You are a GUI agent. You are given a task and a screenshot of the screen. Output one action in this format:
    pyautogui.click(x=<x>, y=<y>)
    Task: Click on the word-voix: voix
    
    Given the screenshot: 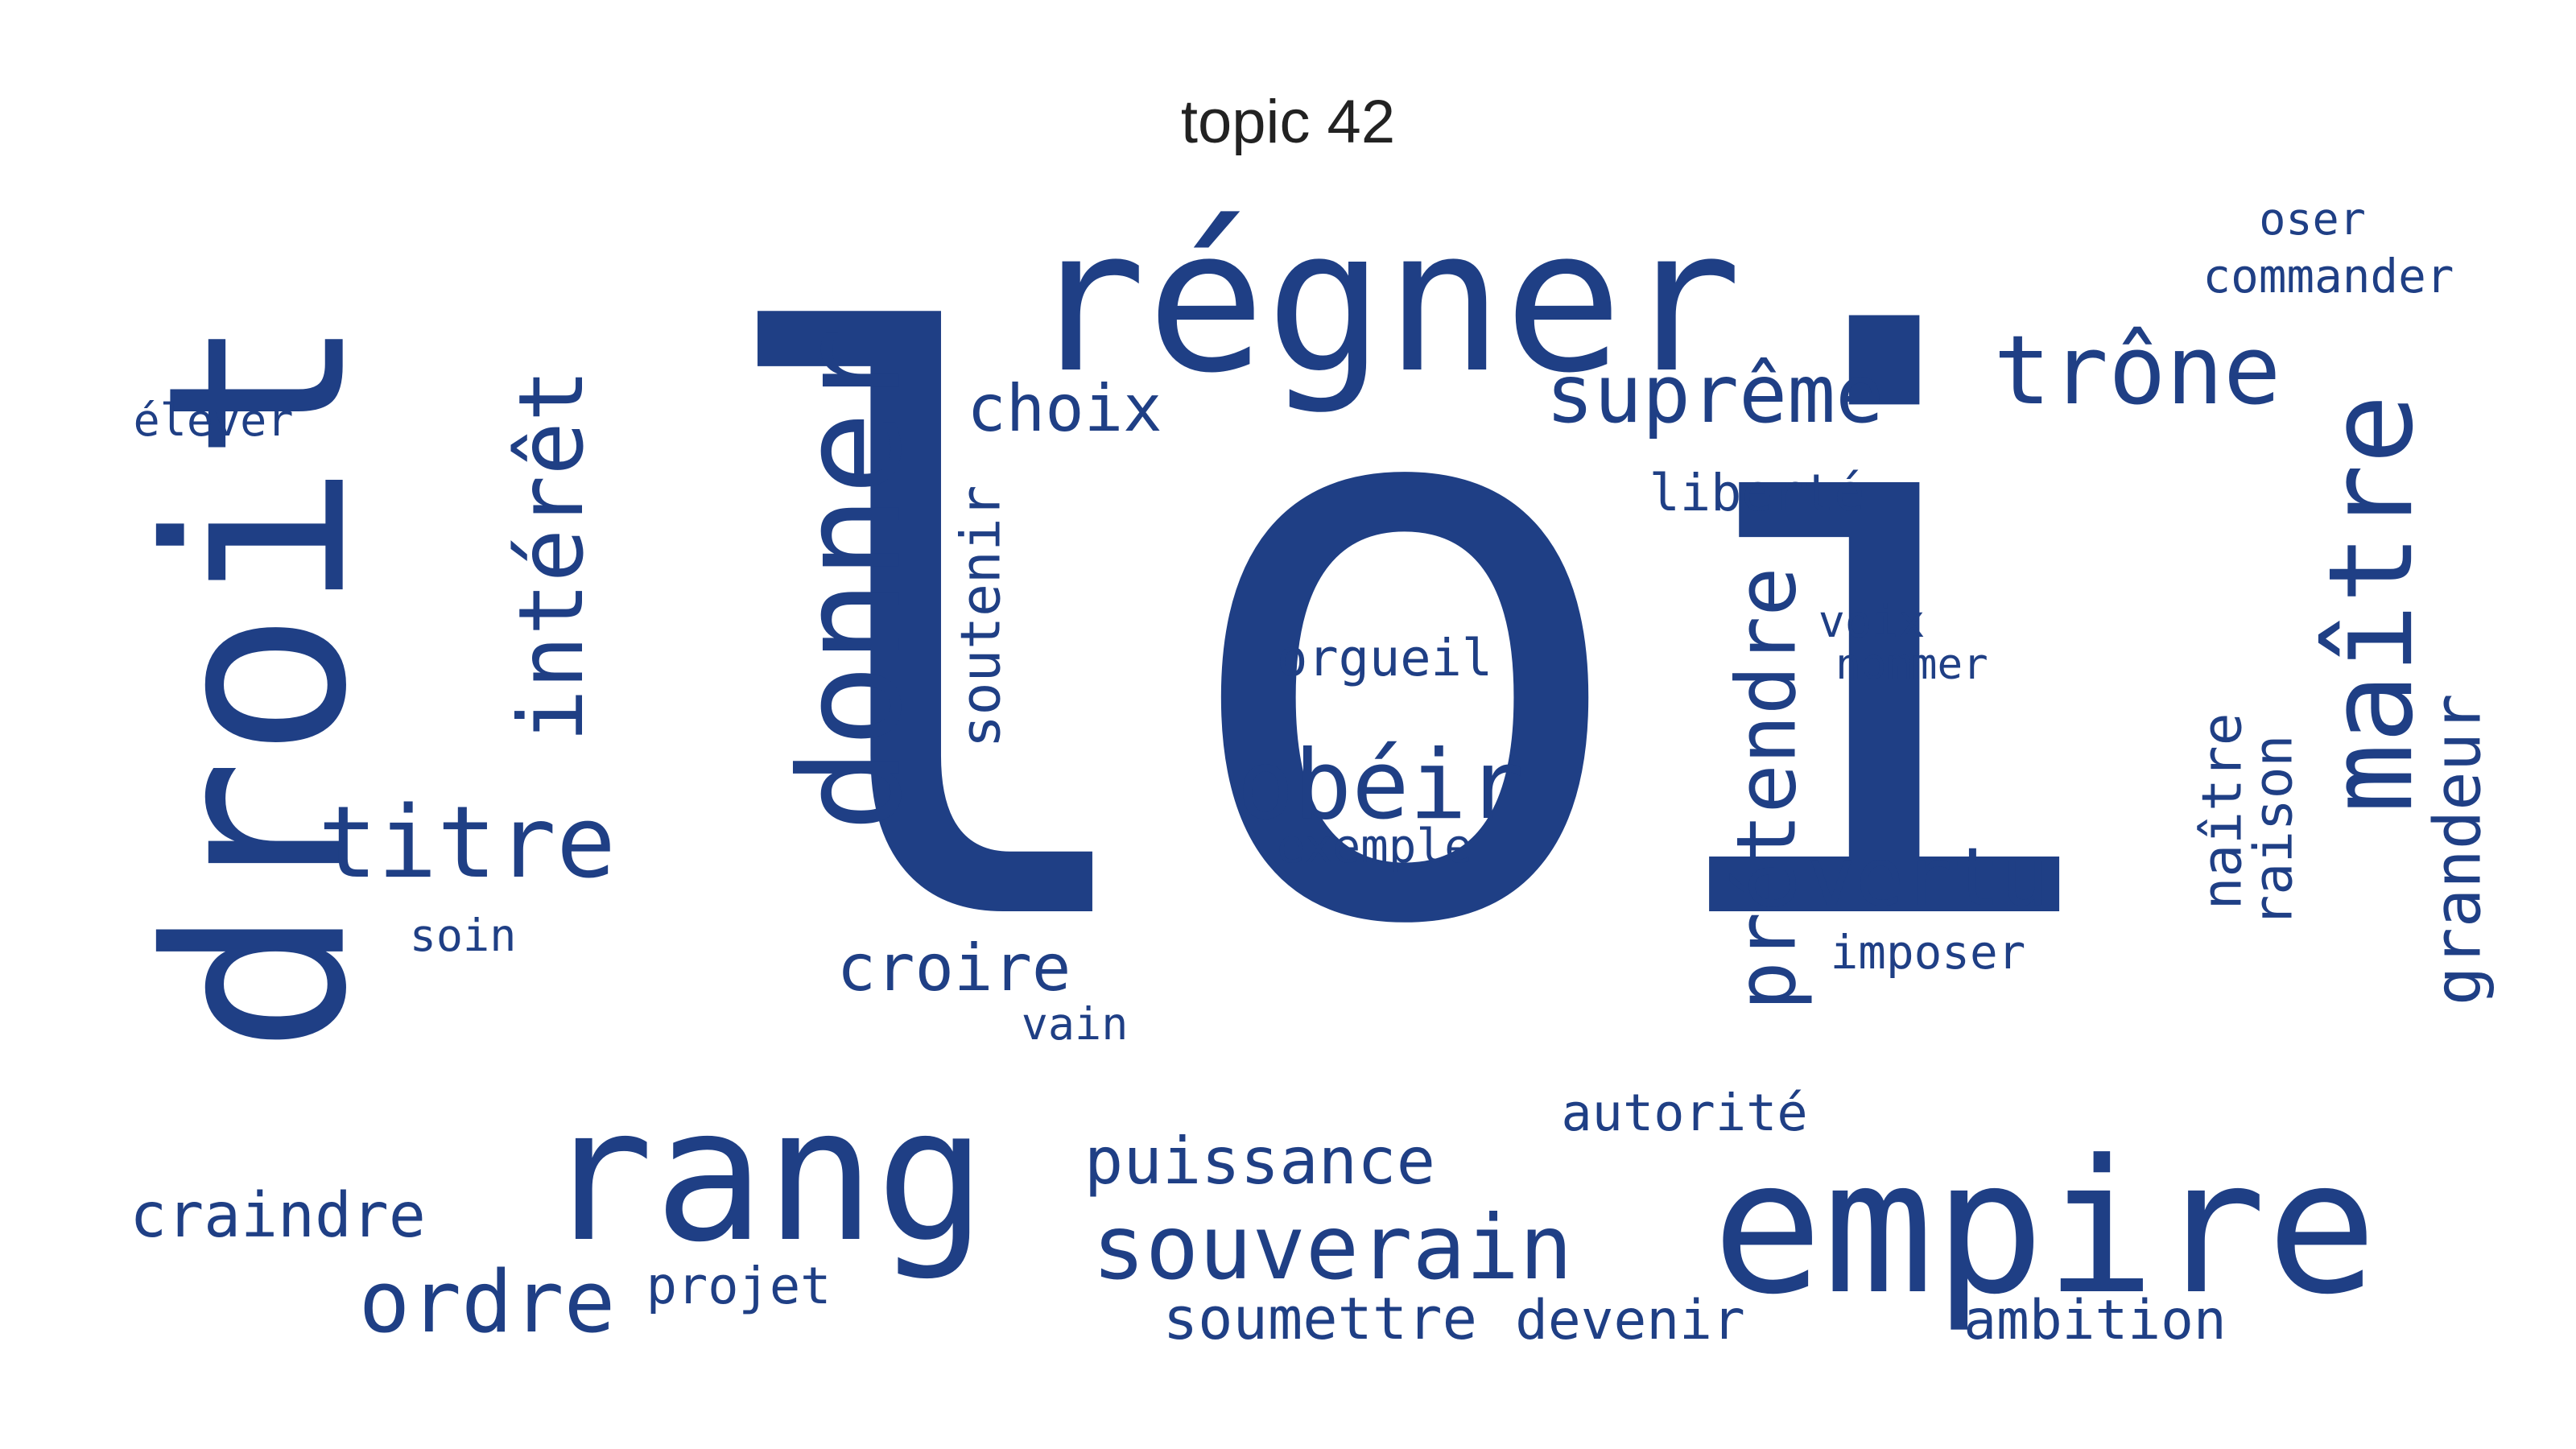 What is the action you would take?
    pyautogui.click(x=1872, y=621)
    